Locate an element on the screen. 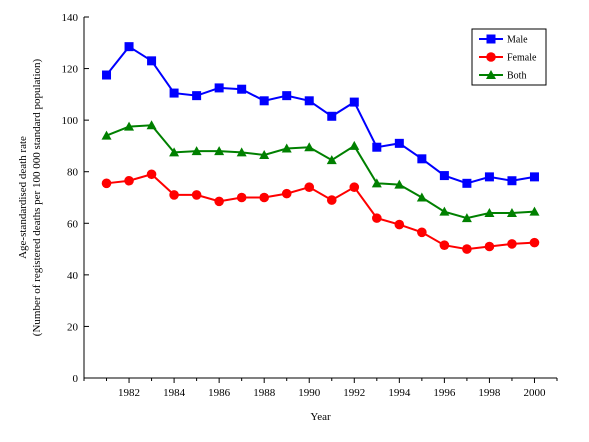 The image size is (589, 442). legend-label-female: Female is located at coordinates (522, 58).